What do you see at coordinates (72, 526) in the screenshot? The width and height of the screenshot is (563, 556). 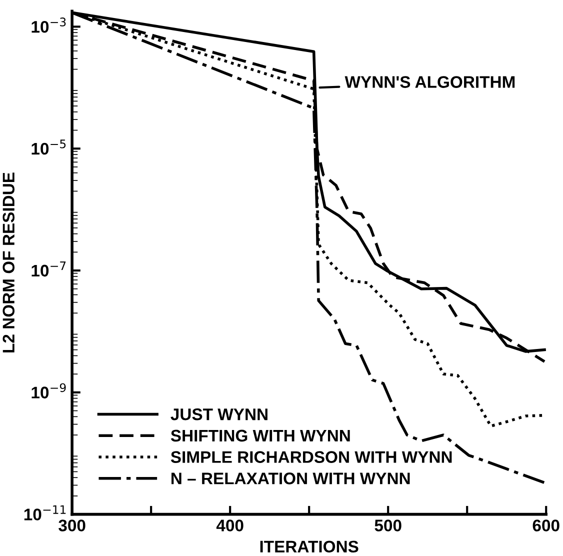 I see `x-tick-label: 300` at bounding box center [72, 526].